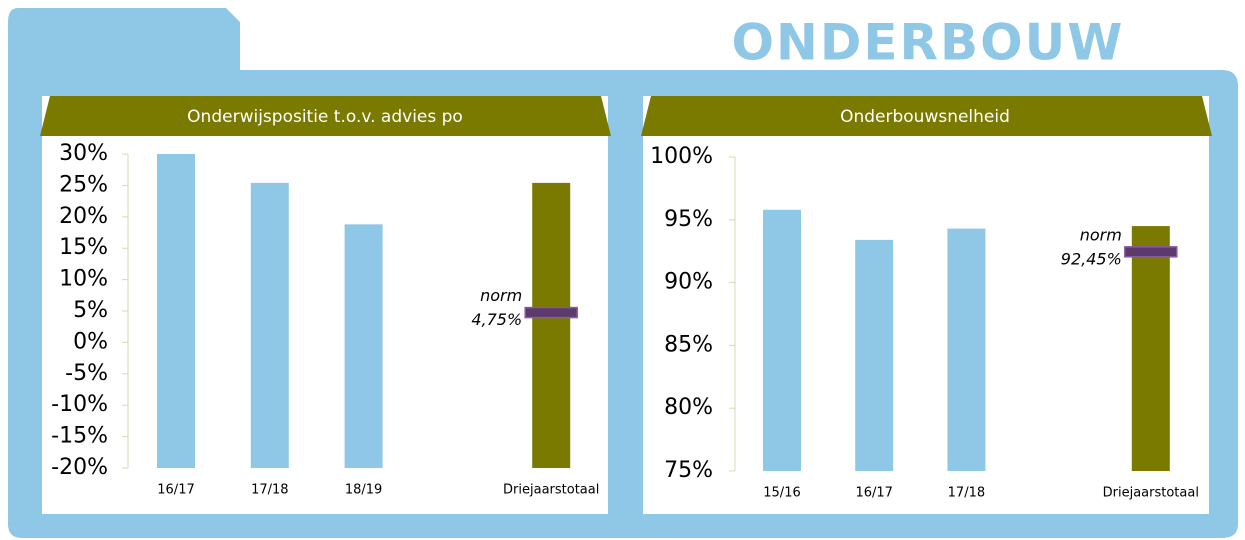  I want to click on page-title: ONDERBOUW, so click(928, 43).